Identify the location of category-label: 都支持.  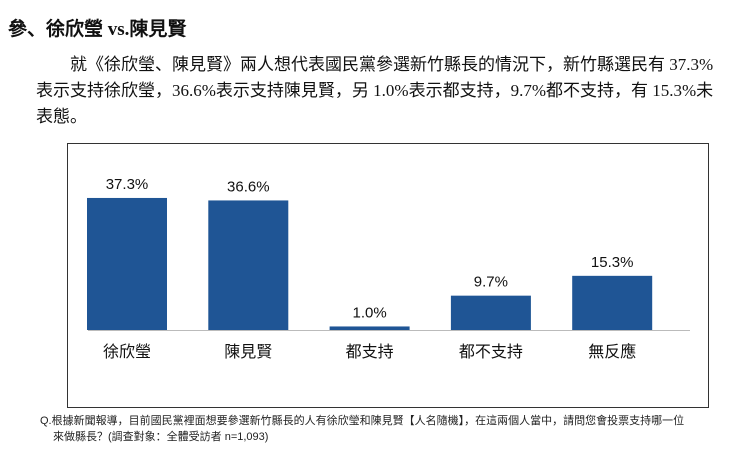
(370, 352).